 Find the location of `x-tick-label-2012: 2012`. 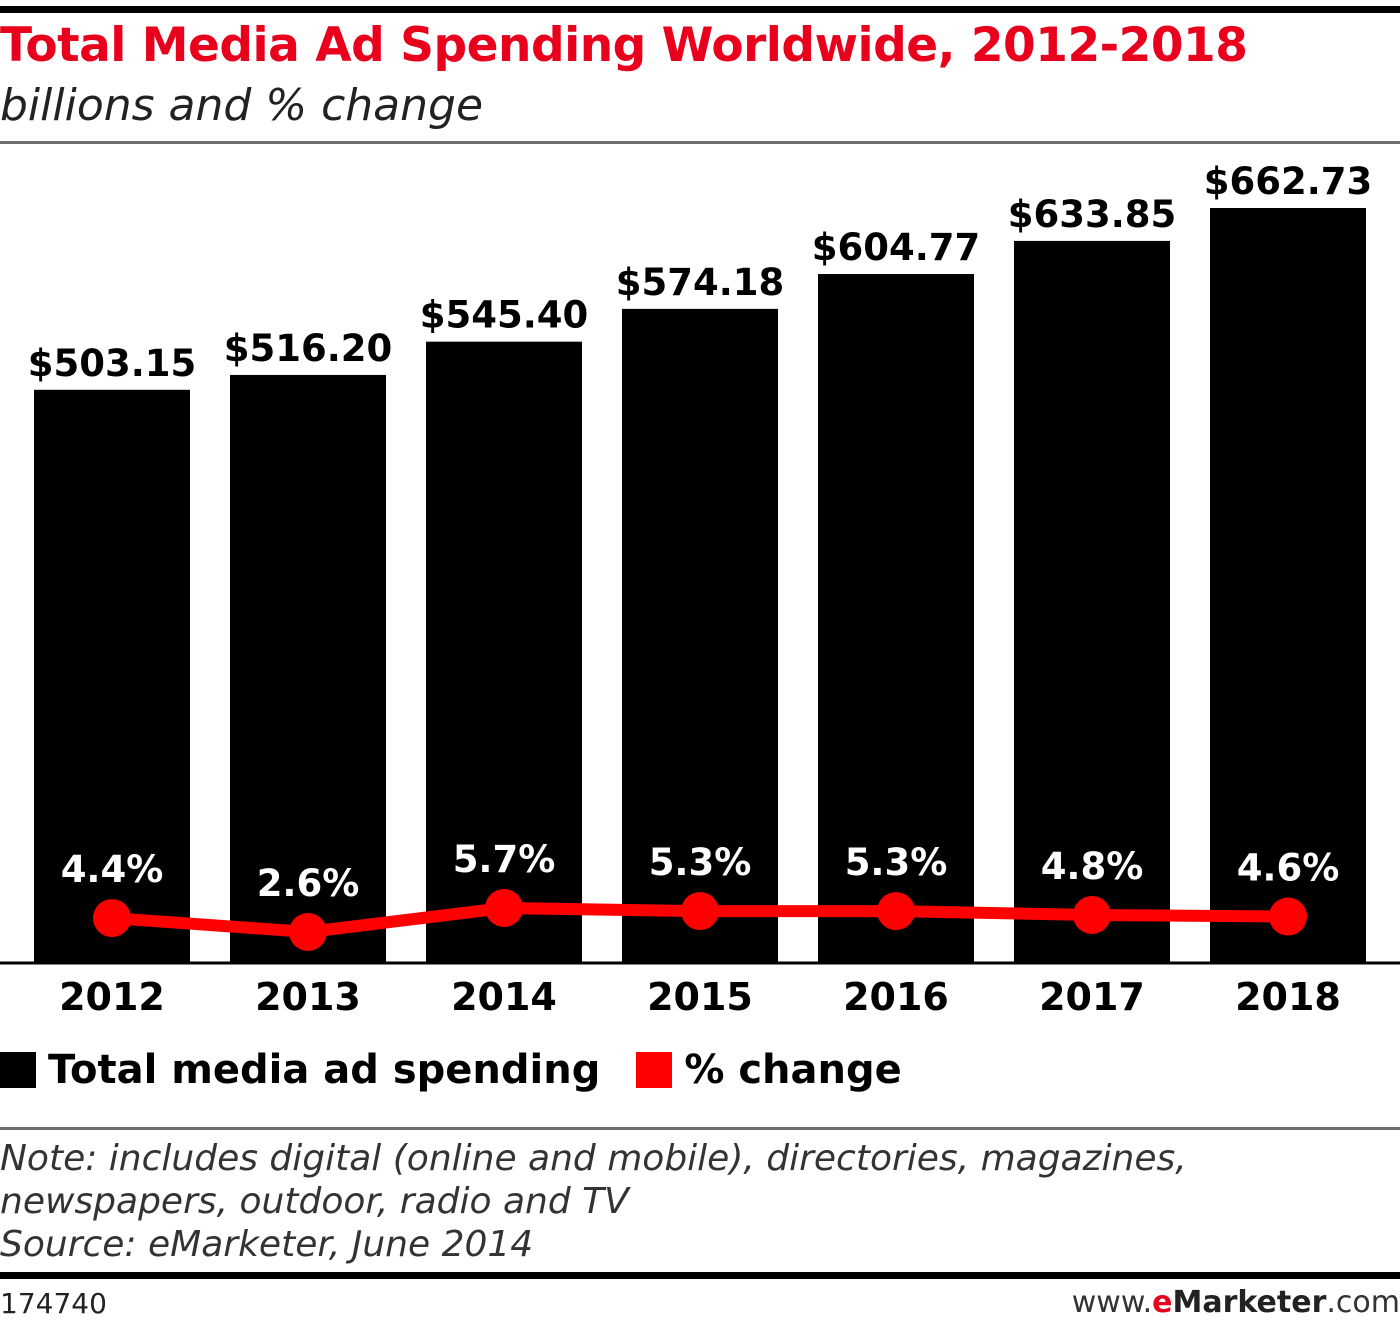

x-tick-label-2012: 2012 is located at coordinates (112, 997).